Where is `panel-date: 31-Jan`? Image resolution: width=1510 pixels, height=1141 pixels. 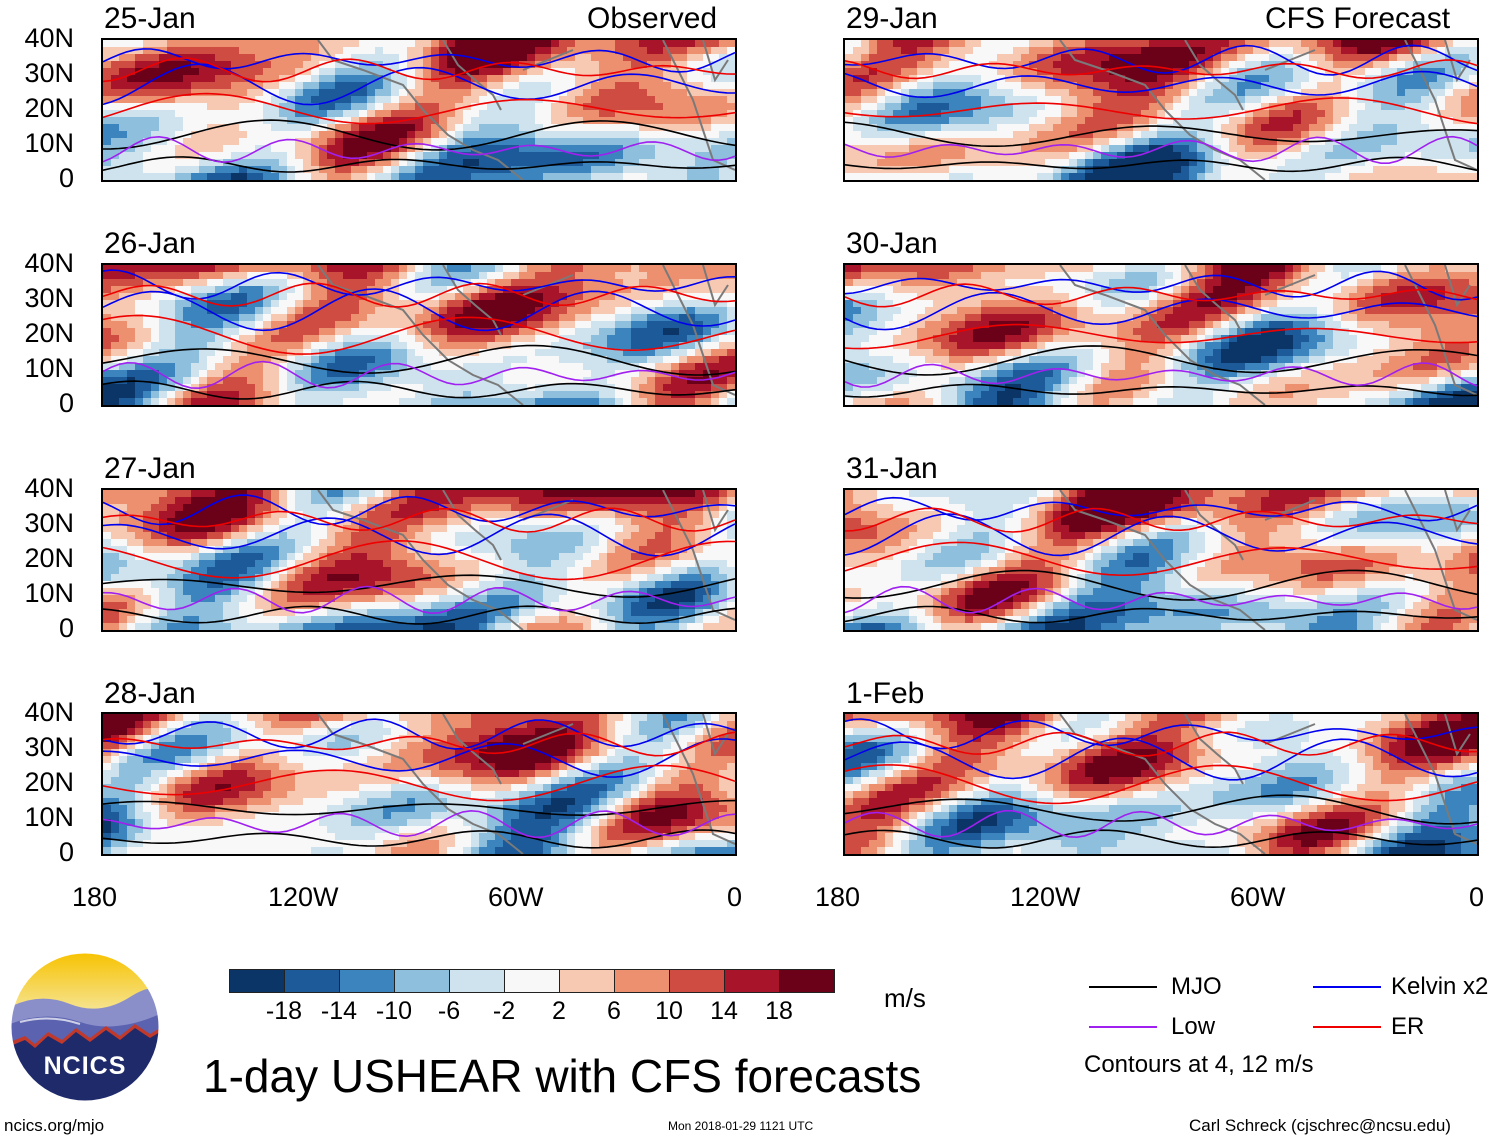
panel-date: 31-Jan is located at coordinates (892, 468).